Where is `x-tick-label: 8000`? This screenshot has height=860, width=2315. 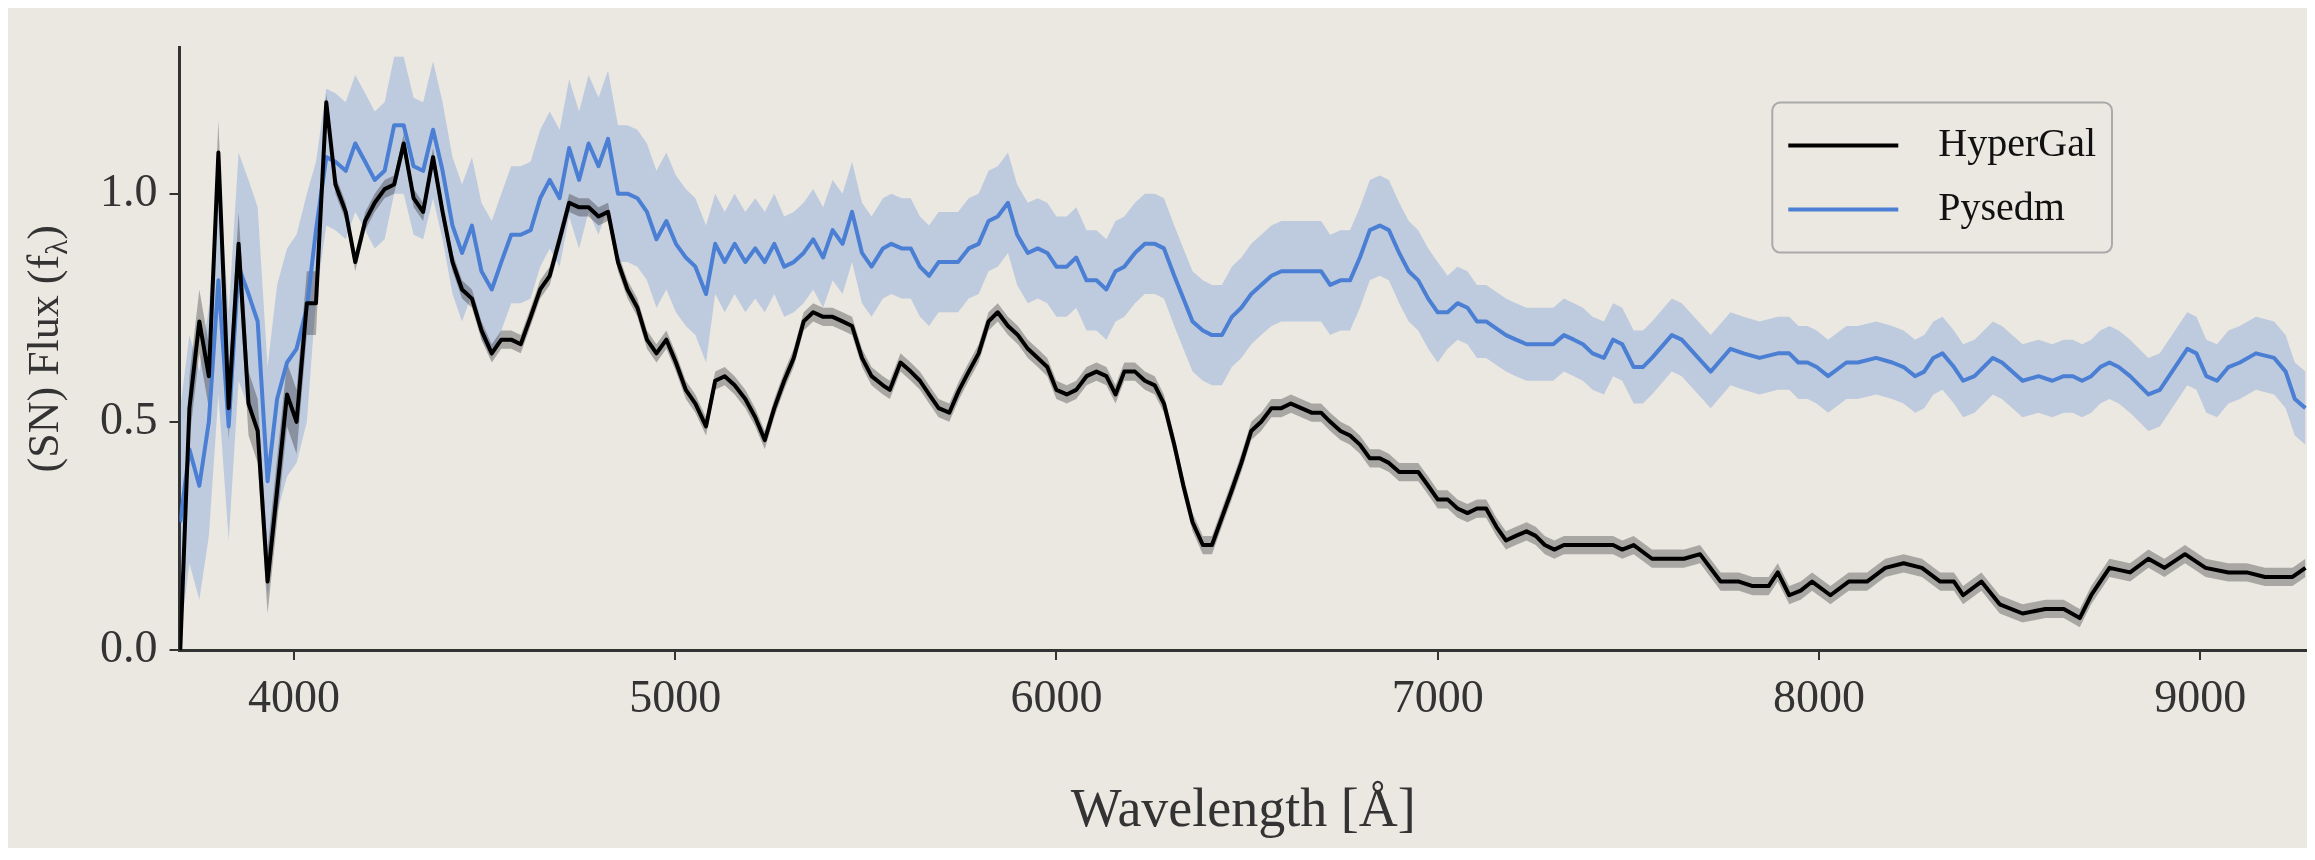
x-tick-label: 8000 is located at coordinates (1818, 696).